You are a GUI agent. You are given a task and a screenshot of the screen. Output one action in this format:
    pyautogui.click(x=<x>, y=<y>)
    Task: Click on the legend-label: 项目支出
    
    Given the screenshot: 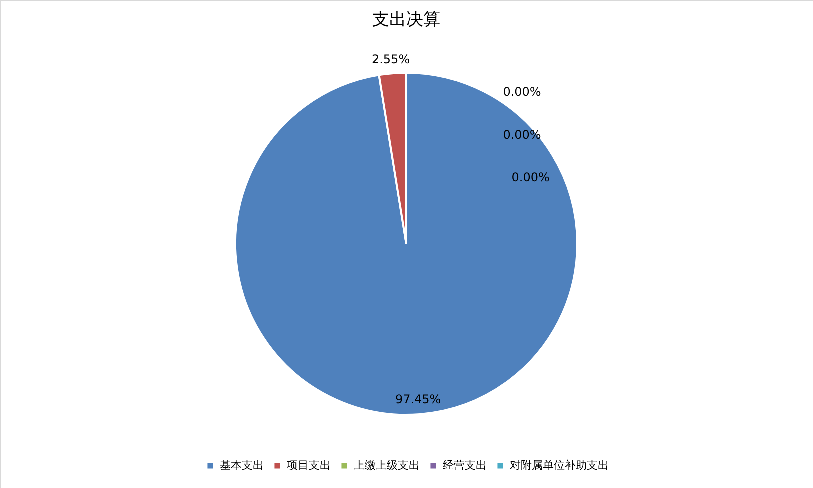 What is the action you would take?
    pyautogui.click(x=309, y=465)
    